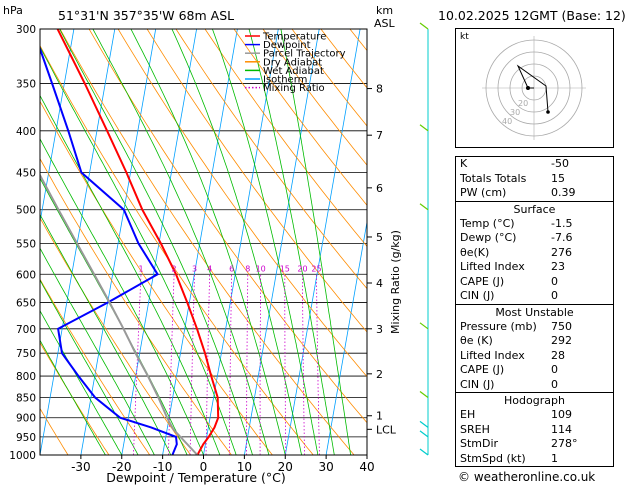 This screenshot has height=486, width=629. Describe the element at coordinates (209, 268) in the screenshot. I see `mixing-ratio-label: 4` at that location.